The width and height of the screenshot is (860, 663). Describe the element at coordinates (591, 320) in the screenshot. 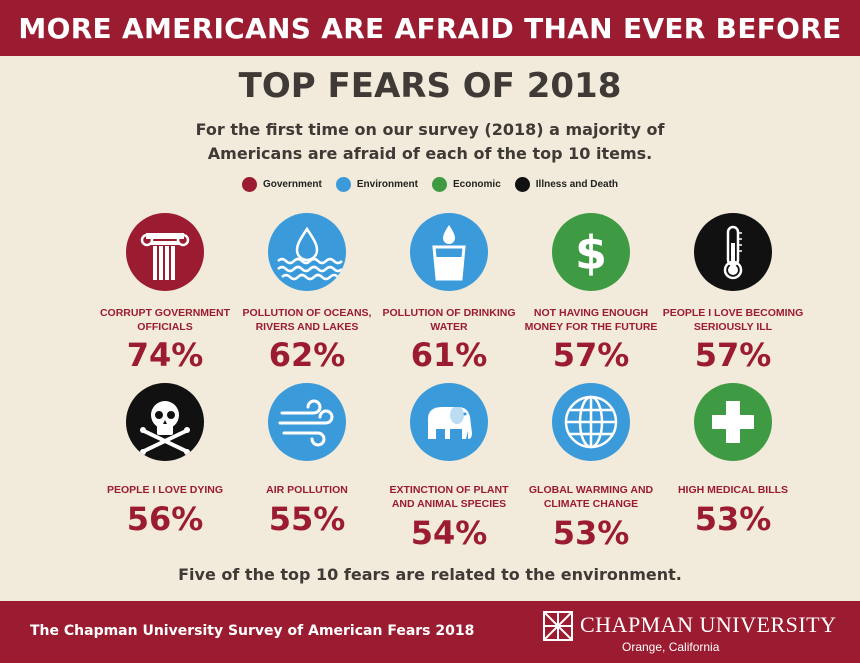

I see `fear-label: Not Having Enough Money for the Future` at that location.